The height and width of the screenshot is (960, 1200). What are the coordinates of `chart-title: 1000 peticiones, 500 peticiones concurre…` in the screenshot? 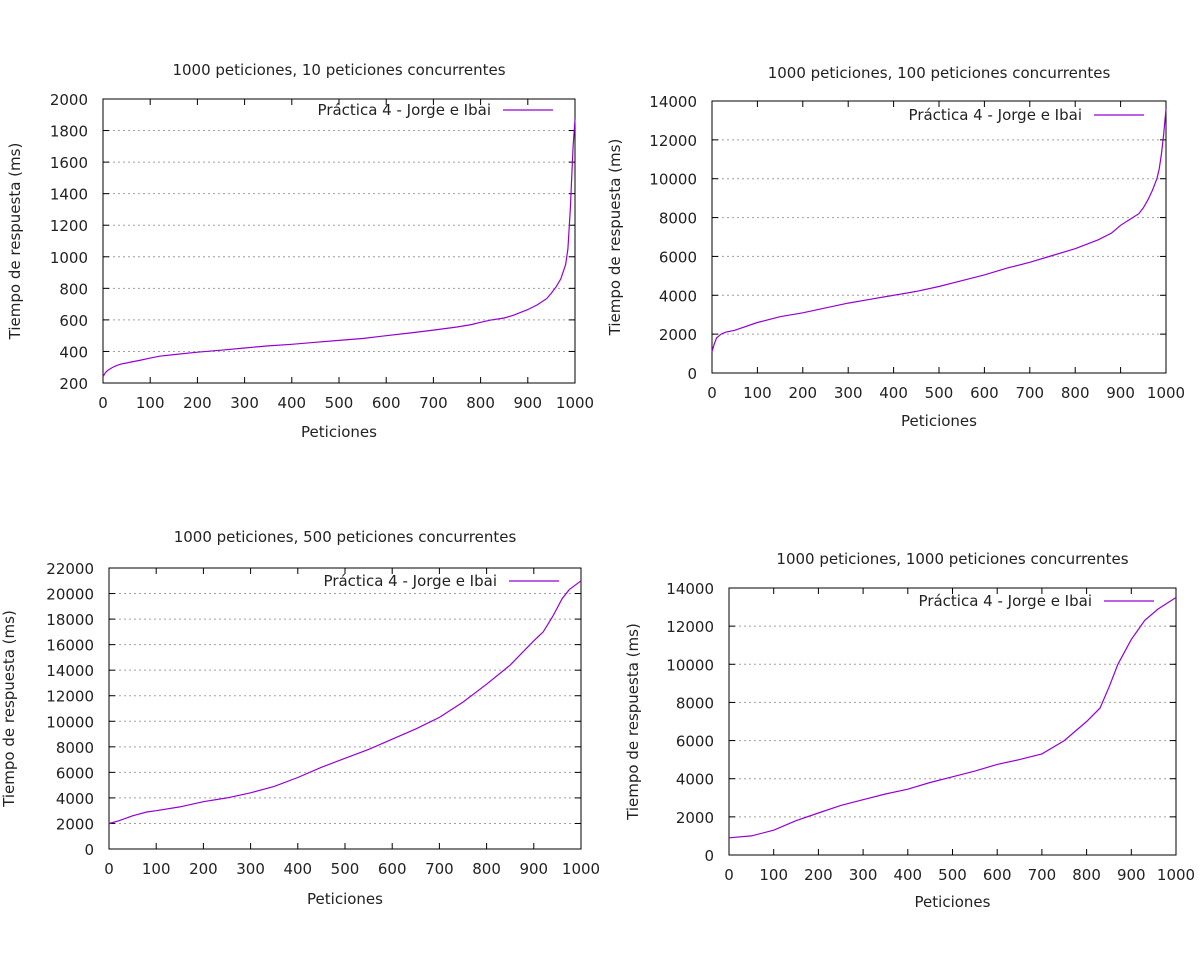 It's located at (345, 537).